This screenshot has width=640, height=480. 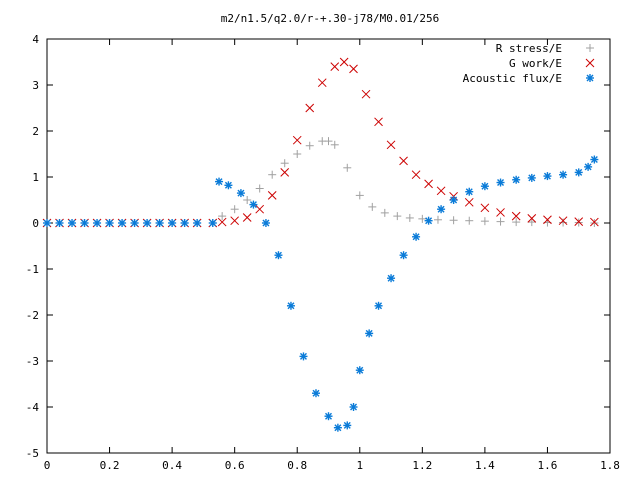 What do you see at coordinates (548, 465) in the screenshot?
I see `x-tick-label: 1.6` at bounding box center [548, 465].